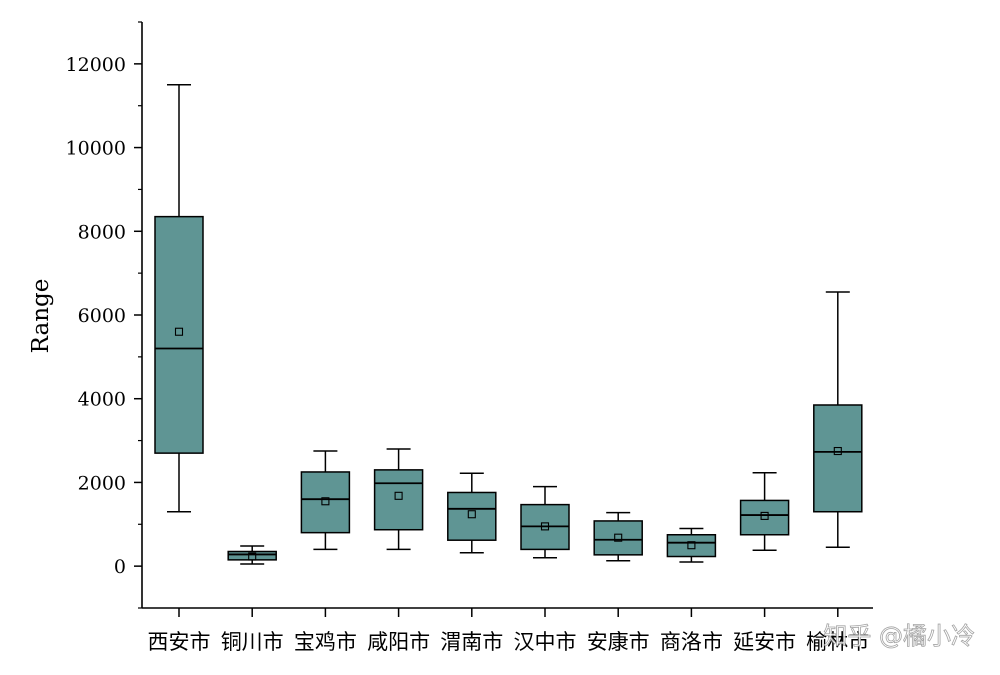  What do you see at coordinates (252, 642) in the screenshot?
I see `x-tick-label: 铜川市` at bounding box center [252, 642].